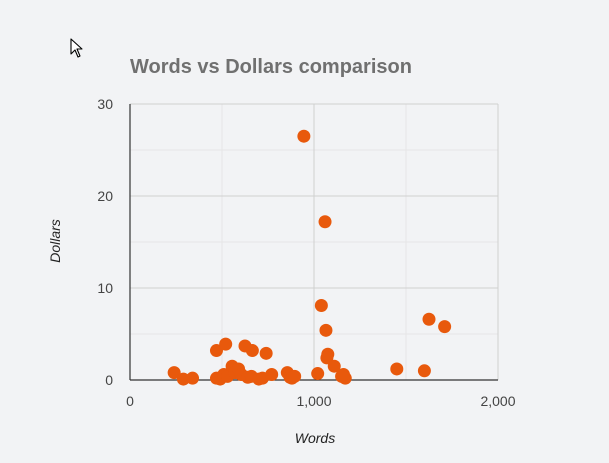 The width and height of the screenshot is (609, 463). I want to click on y-tick-label: 0, so click(109, 380).